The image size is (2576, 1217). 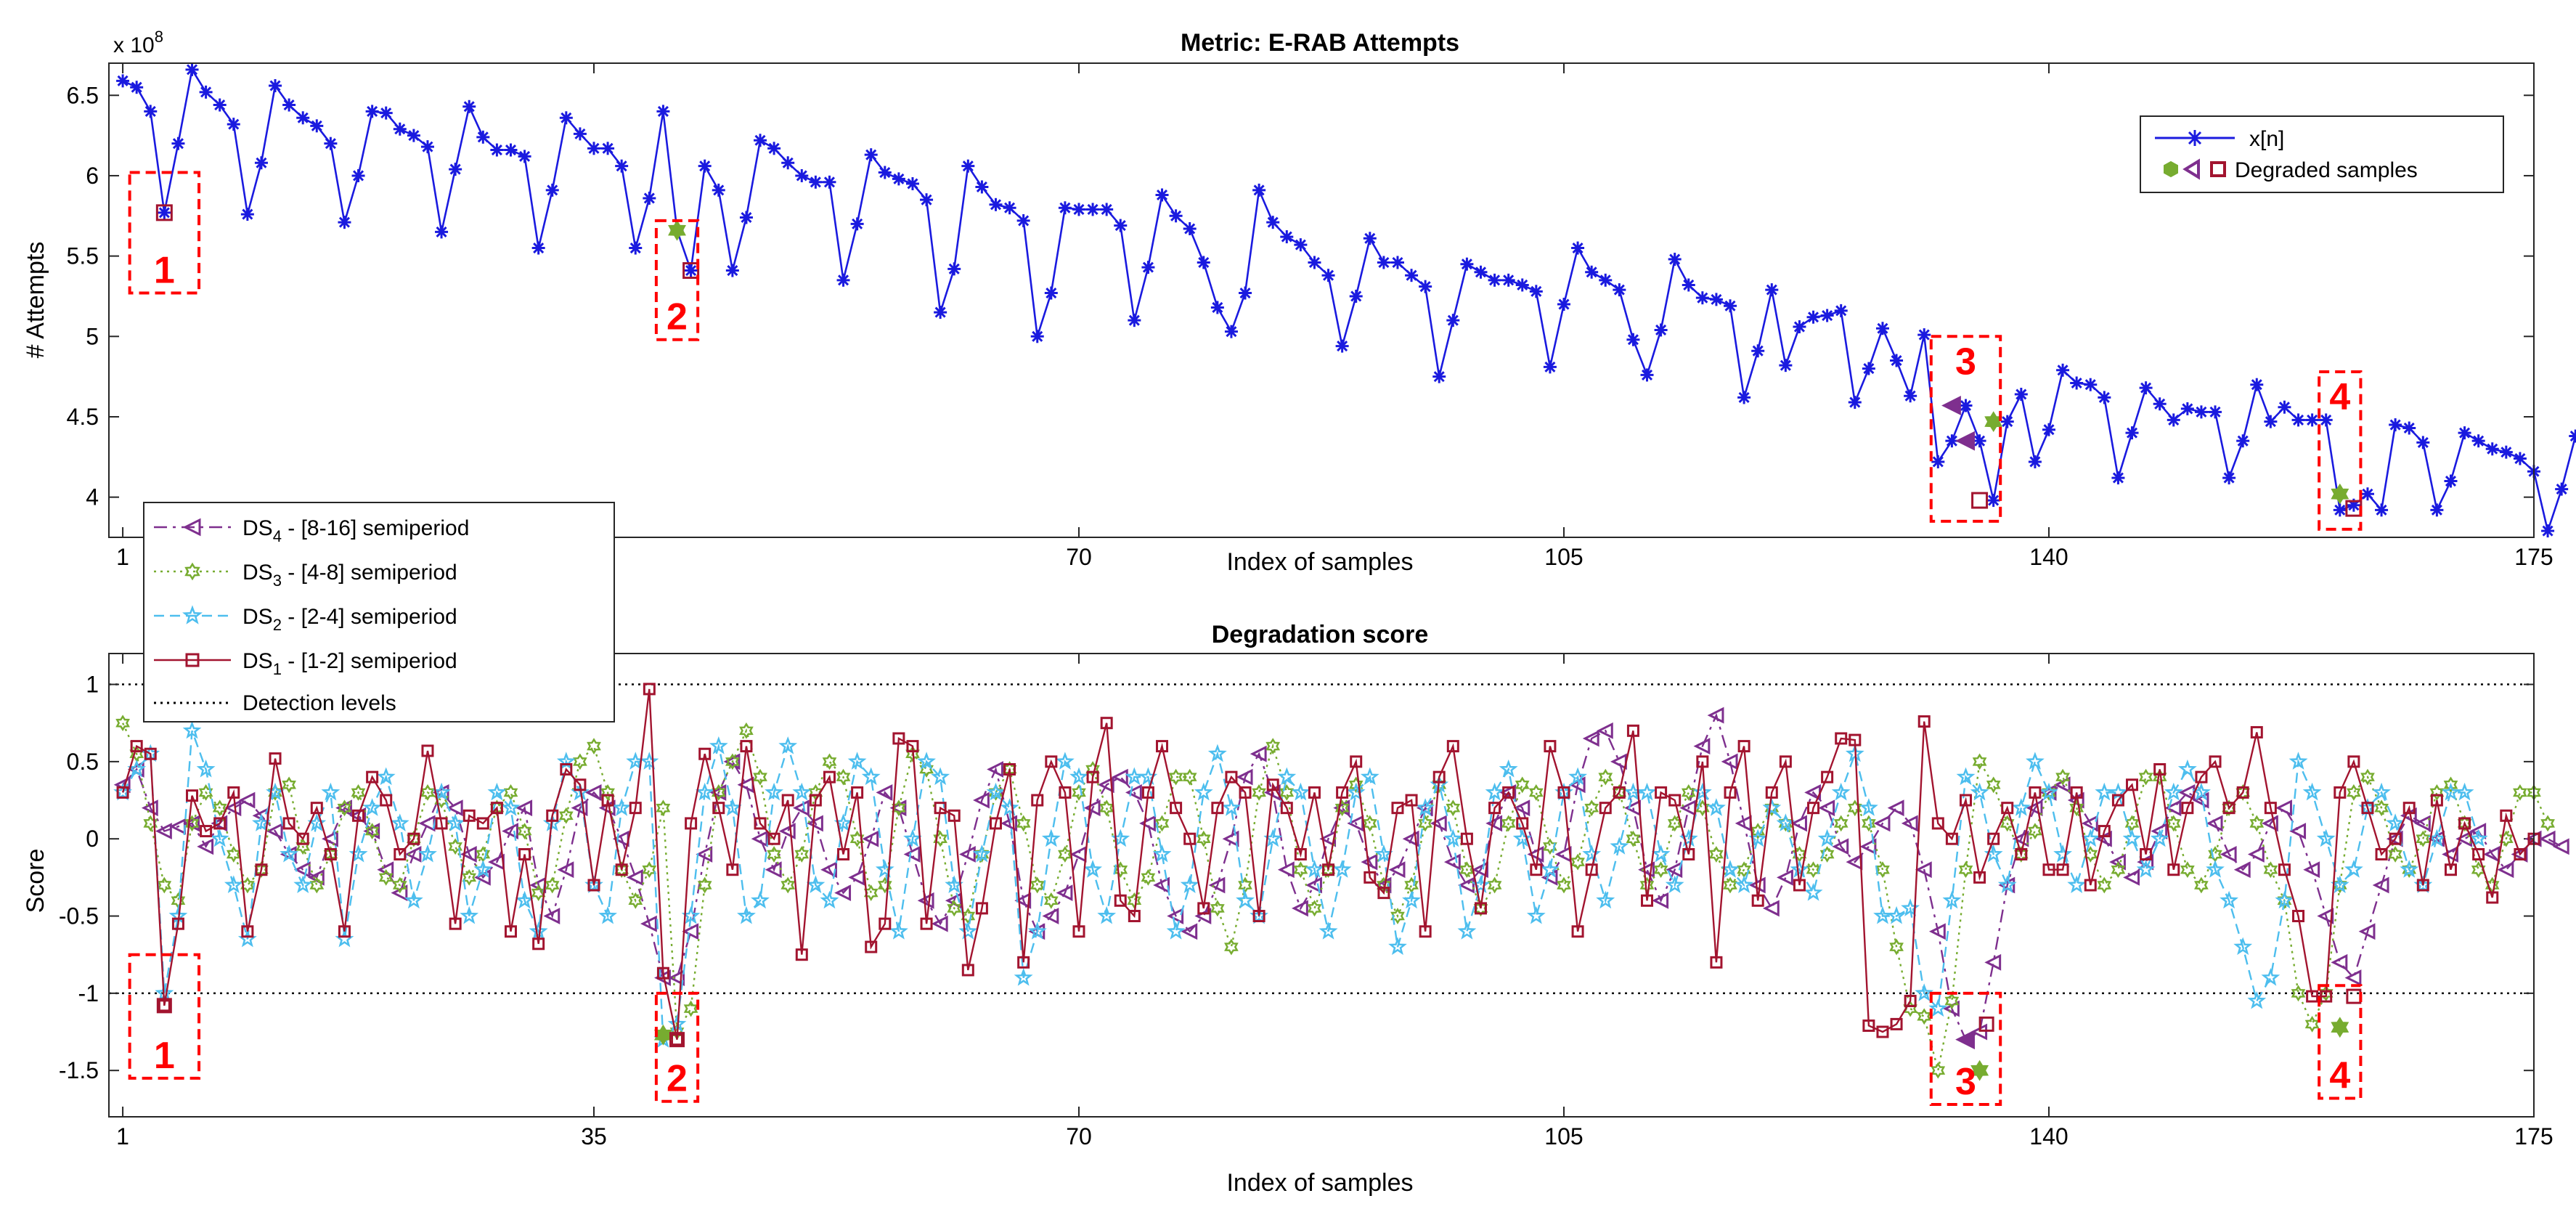 I want to click on y-axis-label-score: Score, so click(x=35, y=881).